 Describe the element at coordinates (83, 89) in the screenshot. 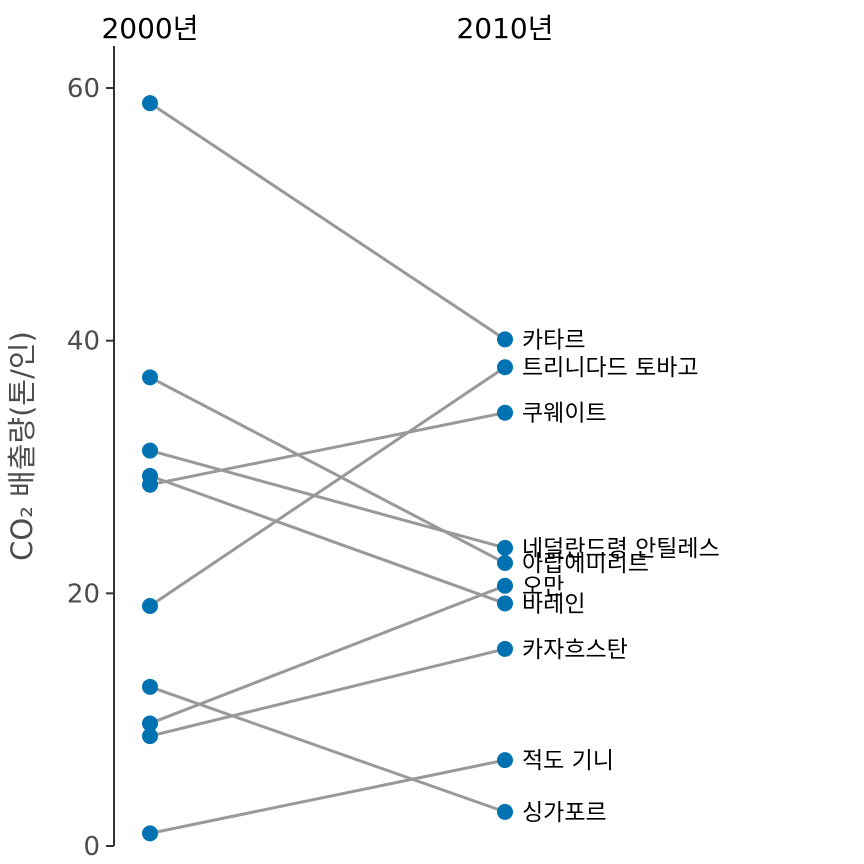

I see `y-tick-label: 60` at that location.